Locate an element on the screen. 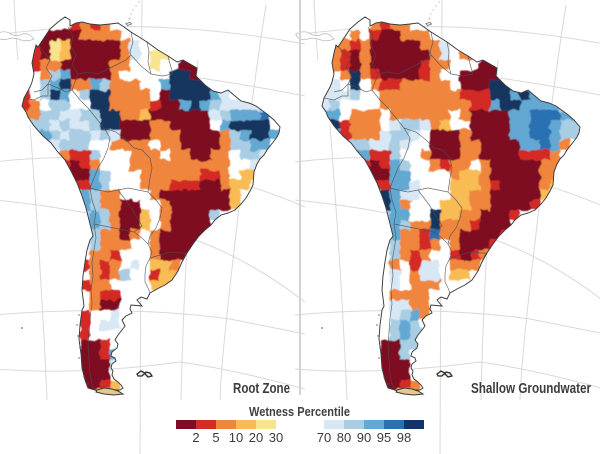 This screenshot has width=600, height=454. svg-text: 20 is located at coordinates (256, 437).